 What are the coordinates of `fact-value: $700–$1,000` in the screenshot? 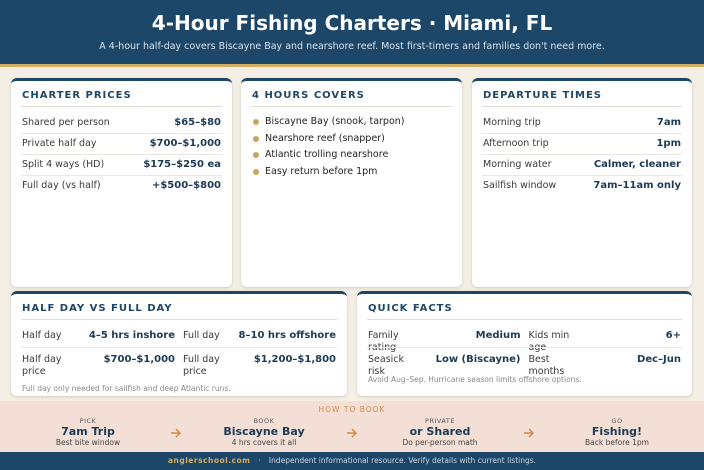 It's located at (139, 359).